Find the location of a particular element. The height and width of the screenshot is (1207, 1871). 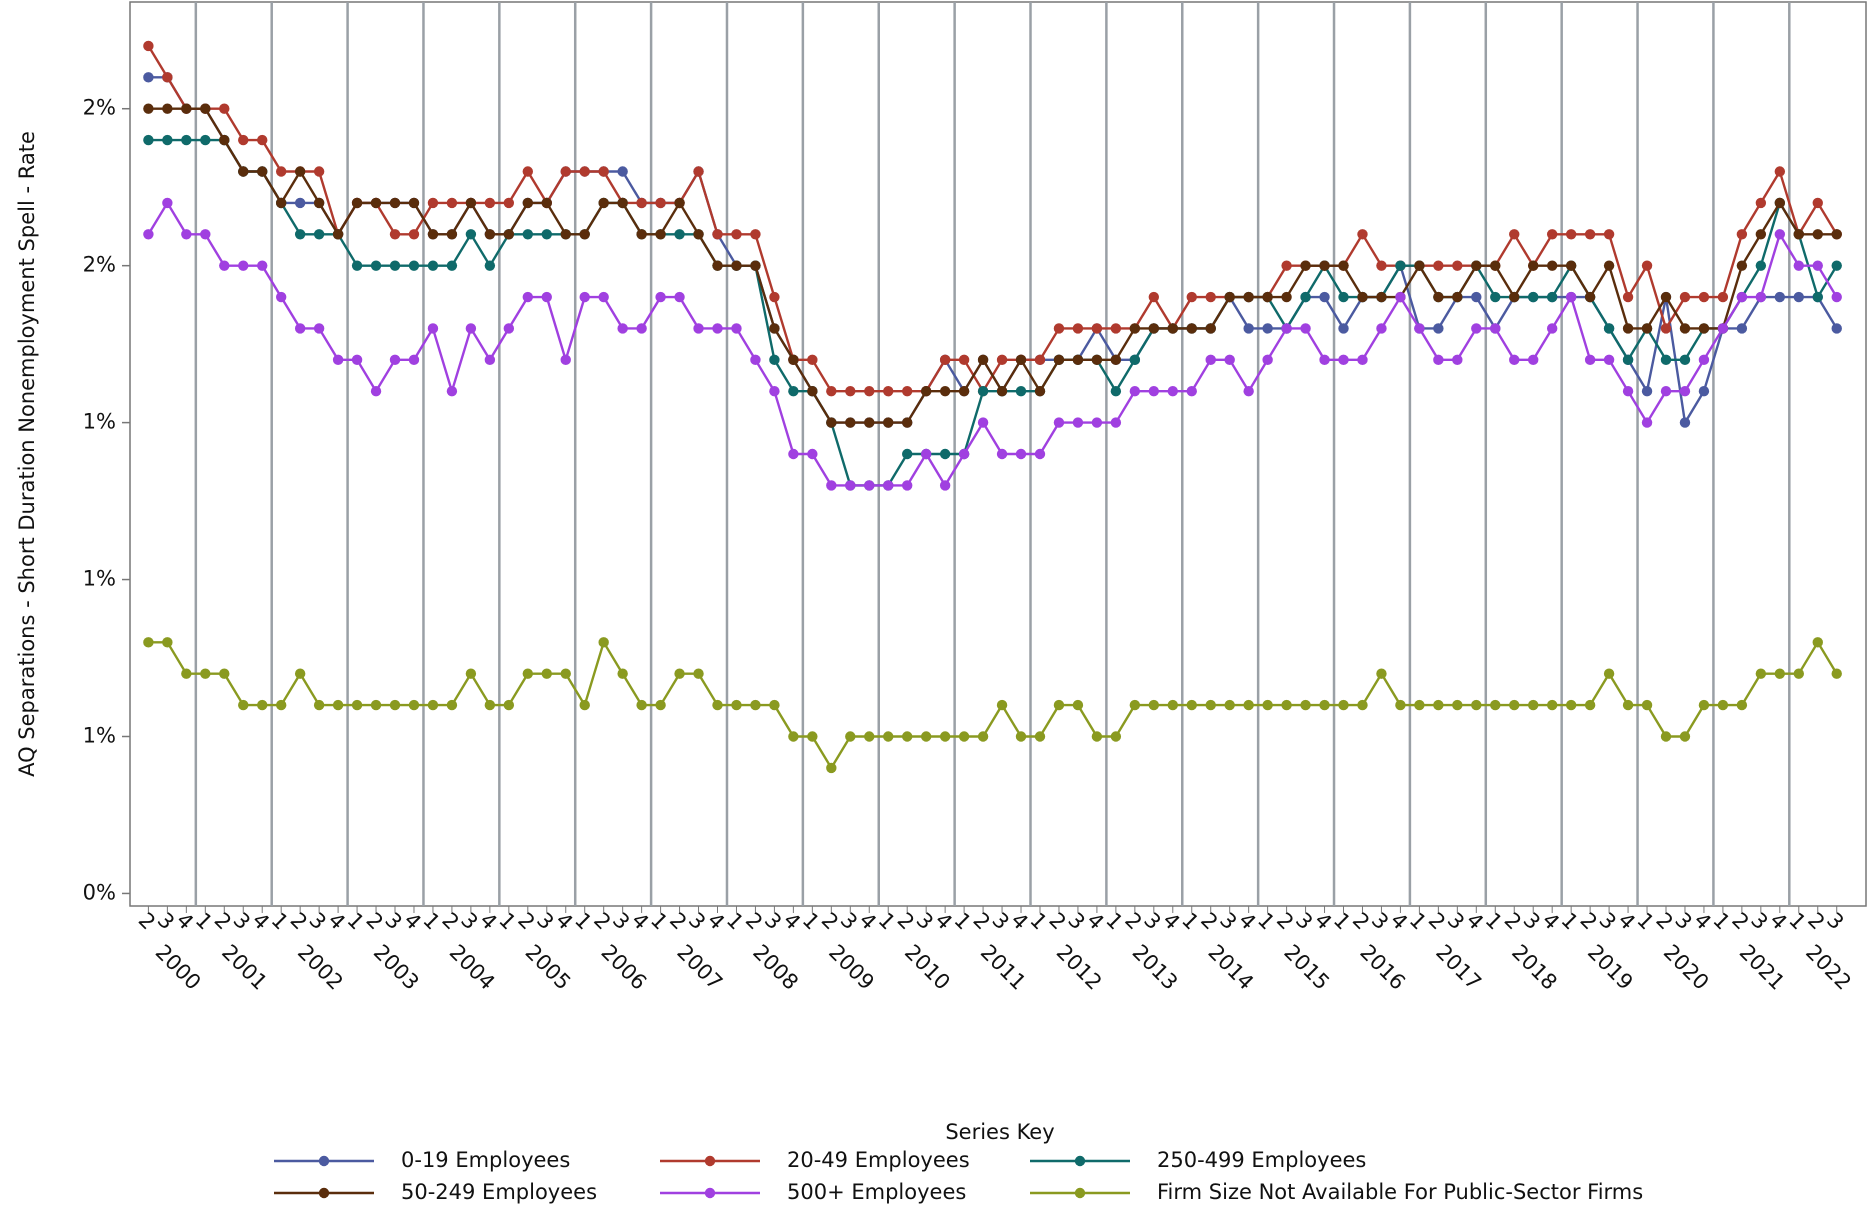

x-year-label: 2022 is located at coordinates (1828, 967).